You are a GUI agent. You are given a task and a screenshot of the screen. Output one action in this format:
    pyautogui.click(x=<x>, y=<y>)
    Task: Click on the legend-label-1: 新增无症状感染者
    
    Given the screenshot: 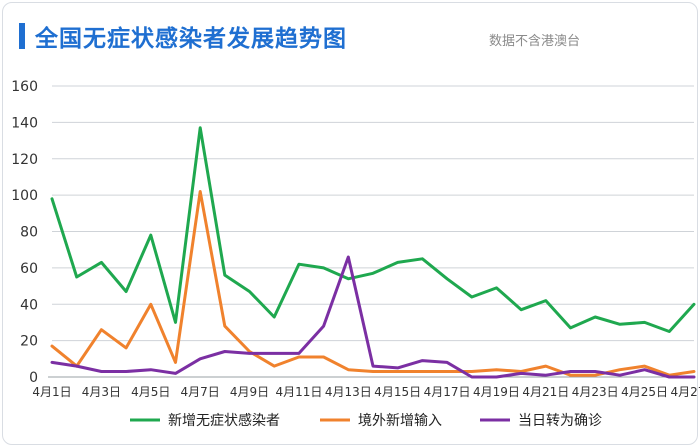 What is the action you would take?
    pyautogui.click(x=224, y=420)
    